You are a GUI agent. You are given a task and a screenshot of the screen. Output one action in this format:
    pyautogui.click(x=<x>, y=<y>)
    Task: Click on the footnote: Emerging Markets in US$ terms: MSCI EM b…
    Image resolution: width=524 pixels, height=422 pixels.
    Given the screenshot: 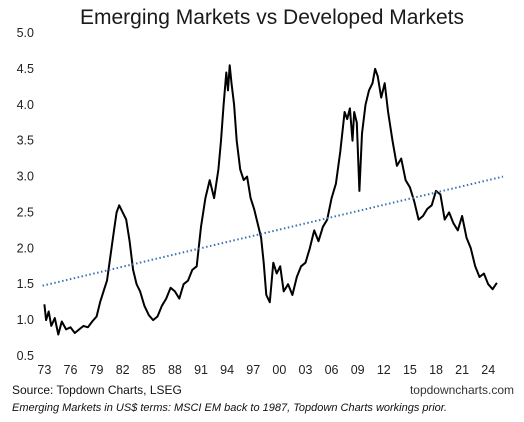 What is the action you would take?
    pyautogui.click(x=230, y=408)
    